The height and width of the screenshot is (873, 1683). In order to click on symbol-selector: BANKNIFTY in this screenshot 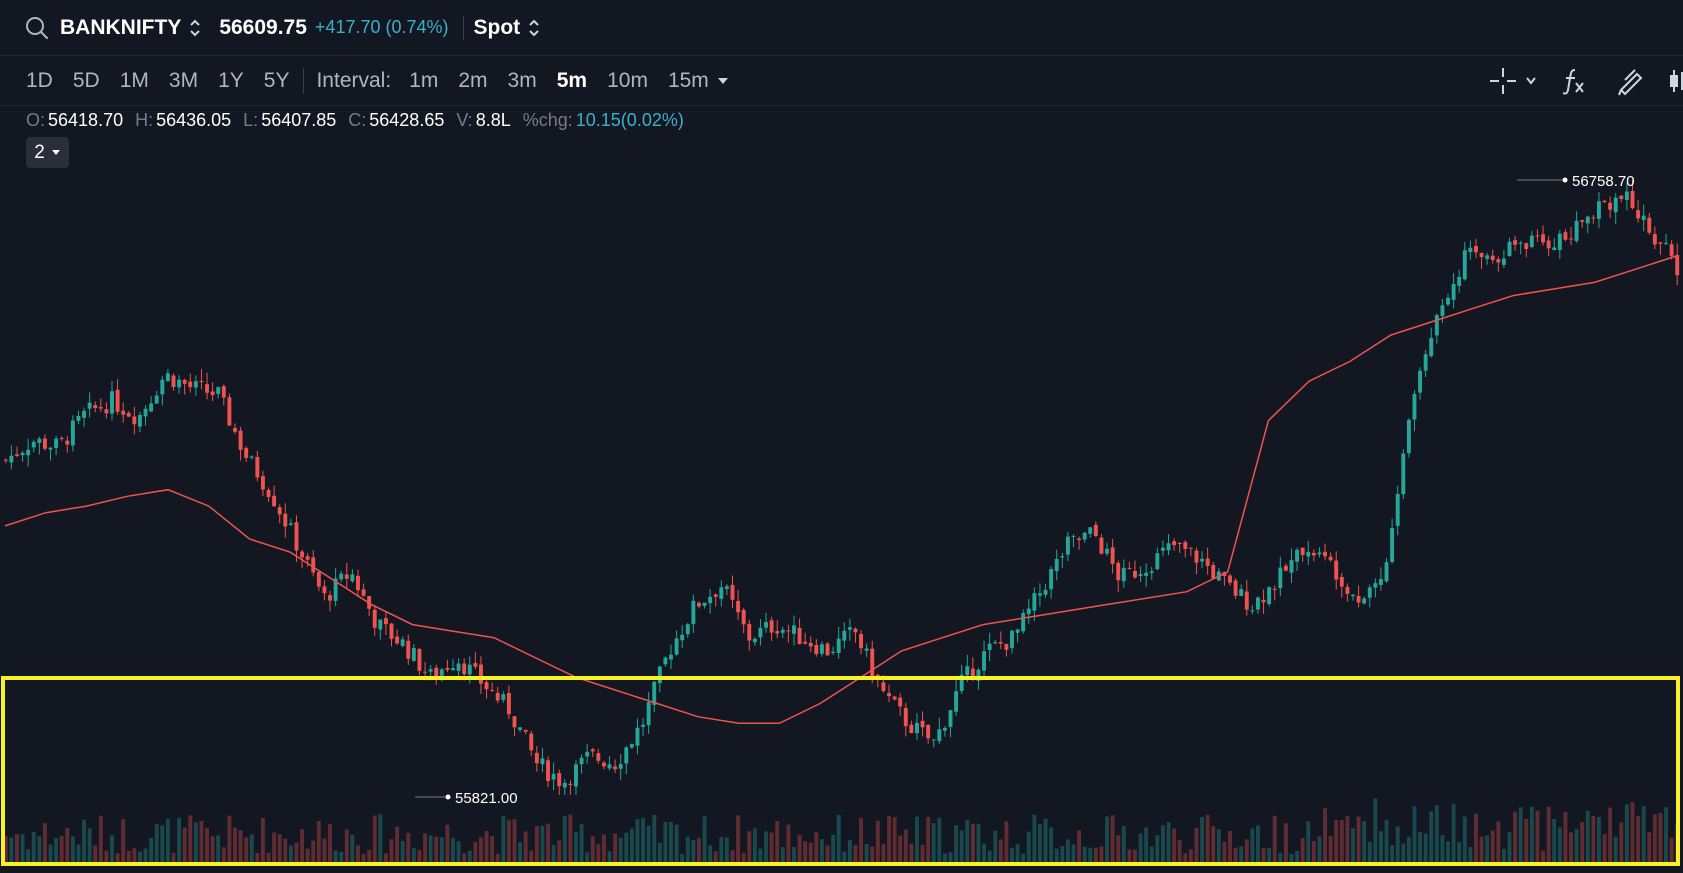, I will do `click(130, 28)`.